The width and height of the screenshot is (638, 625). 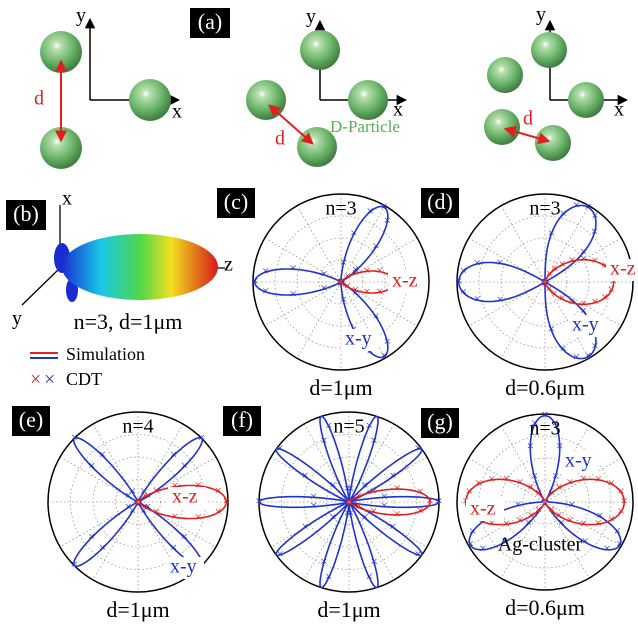 I want to click on particle-label: D-Particle, so click(x=365, y=126).